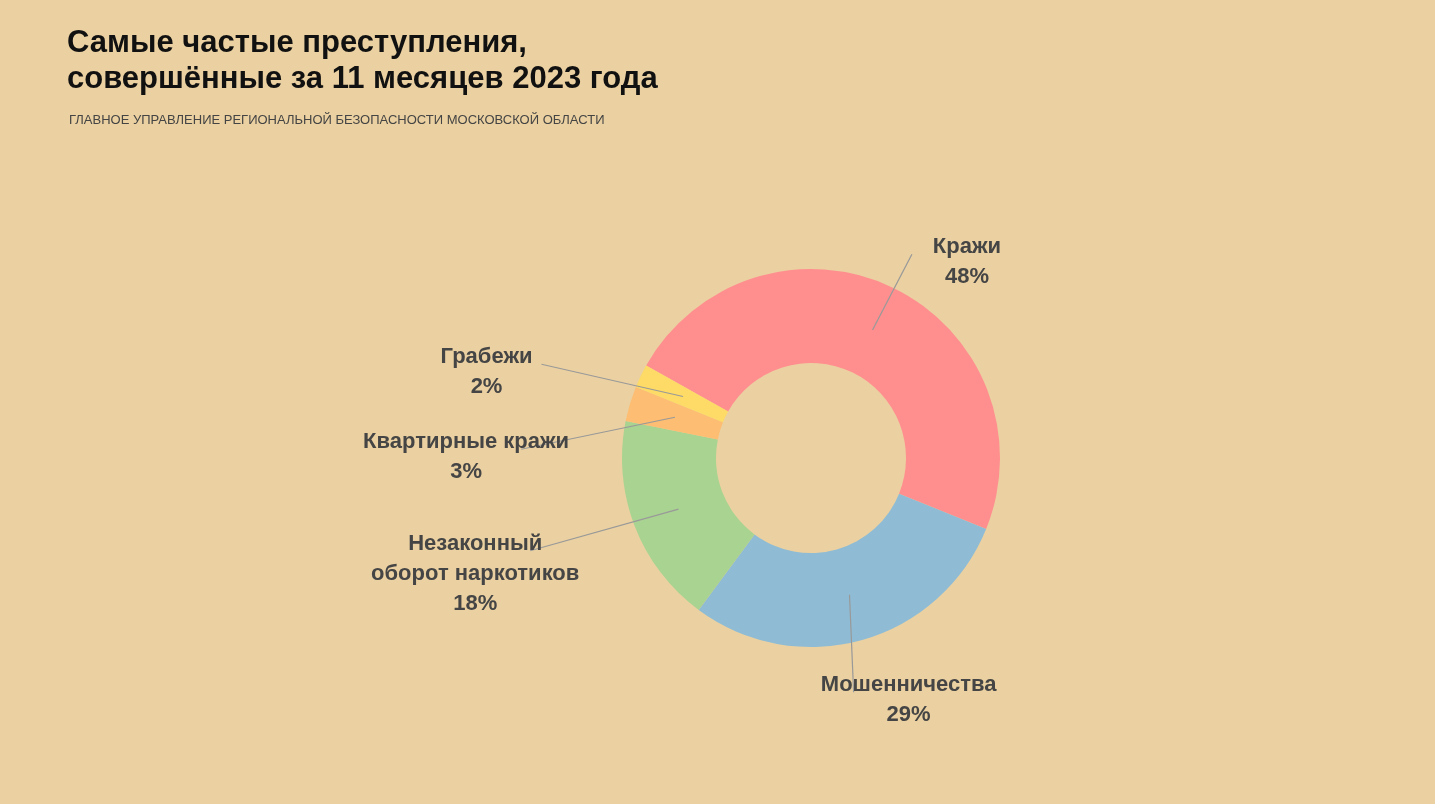  Describe the element at coordinates (486, 386) in the screenshot. I see `data-label: 2%` at that location.